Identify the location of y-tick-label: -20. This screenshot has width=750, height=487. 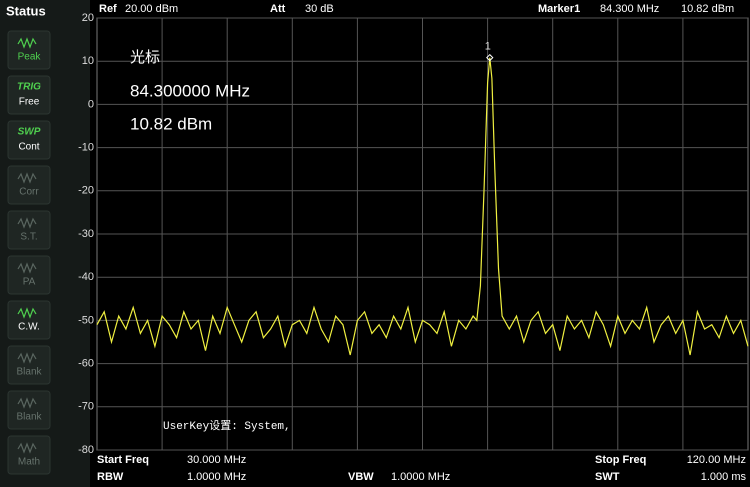
(86, 191).